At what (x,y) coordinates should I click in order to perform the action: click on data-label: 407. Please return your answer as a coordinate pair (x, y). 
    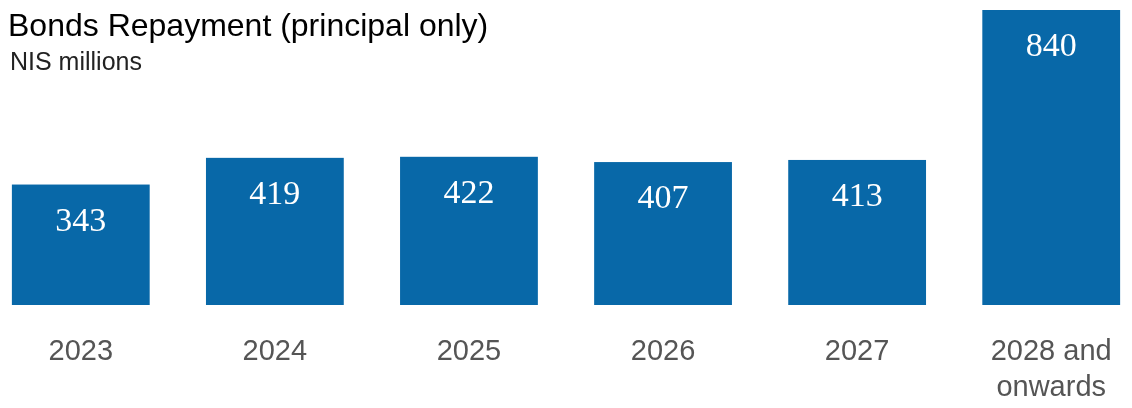
    Looking at the image, I should click on (663, 197).